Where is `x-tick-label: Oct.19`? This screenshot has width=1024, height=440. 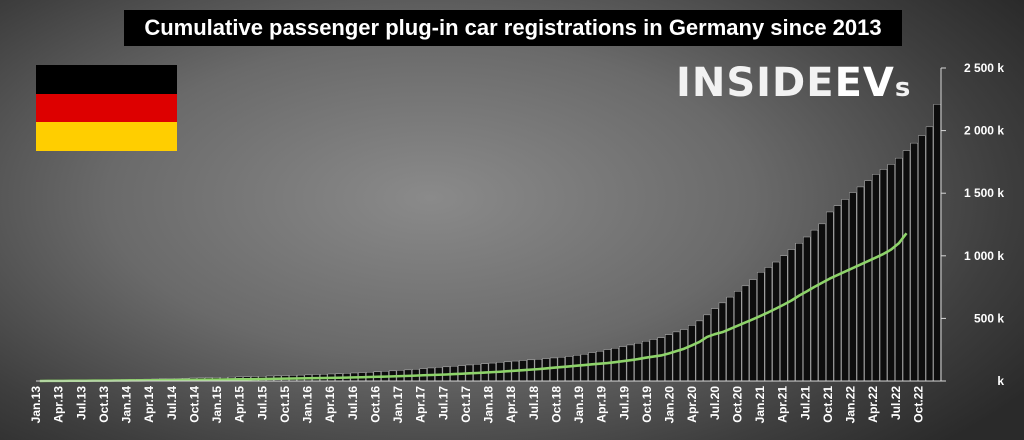
x-tick-label: Oct.19 is located at coordinates (647, 404).